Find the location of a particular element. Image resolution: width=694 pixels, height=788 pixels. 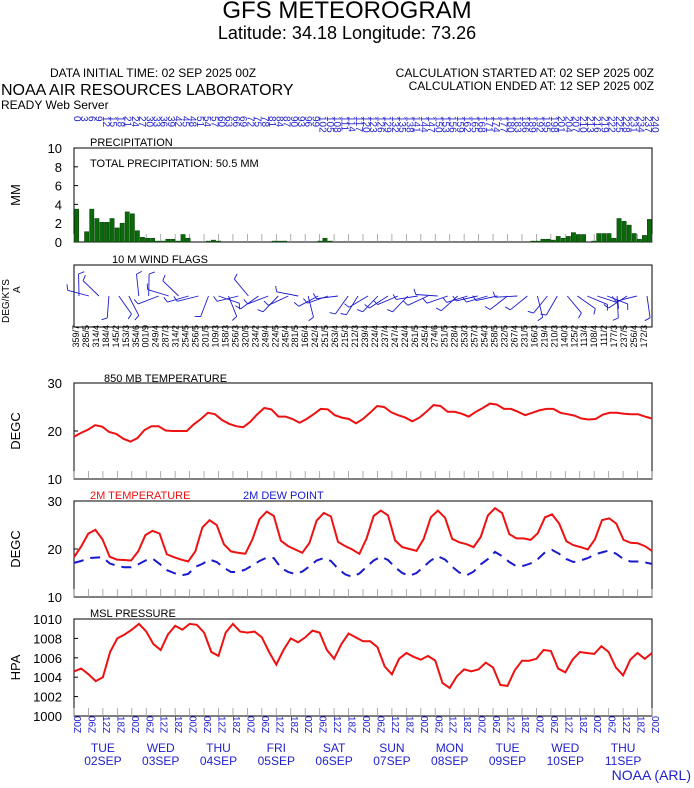

wind-value-label: 210/3 is located at coordinates (554, 336).